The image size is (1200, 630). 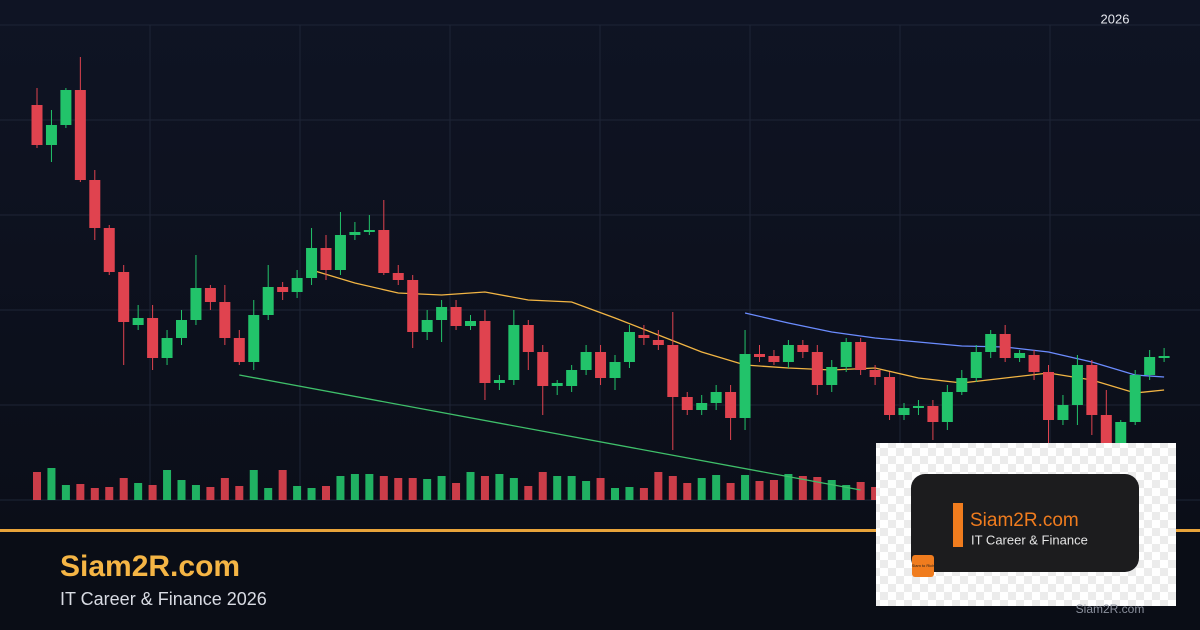 I want to click on logo-bar, so click(x=958, y=525).